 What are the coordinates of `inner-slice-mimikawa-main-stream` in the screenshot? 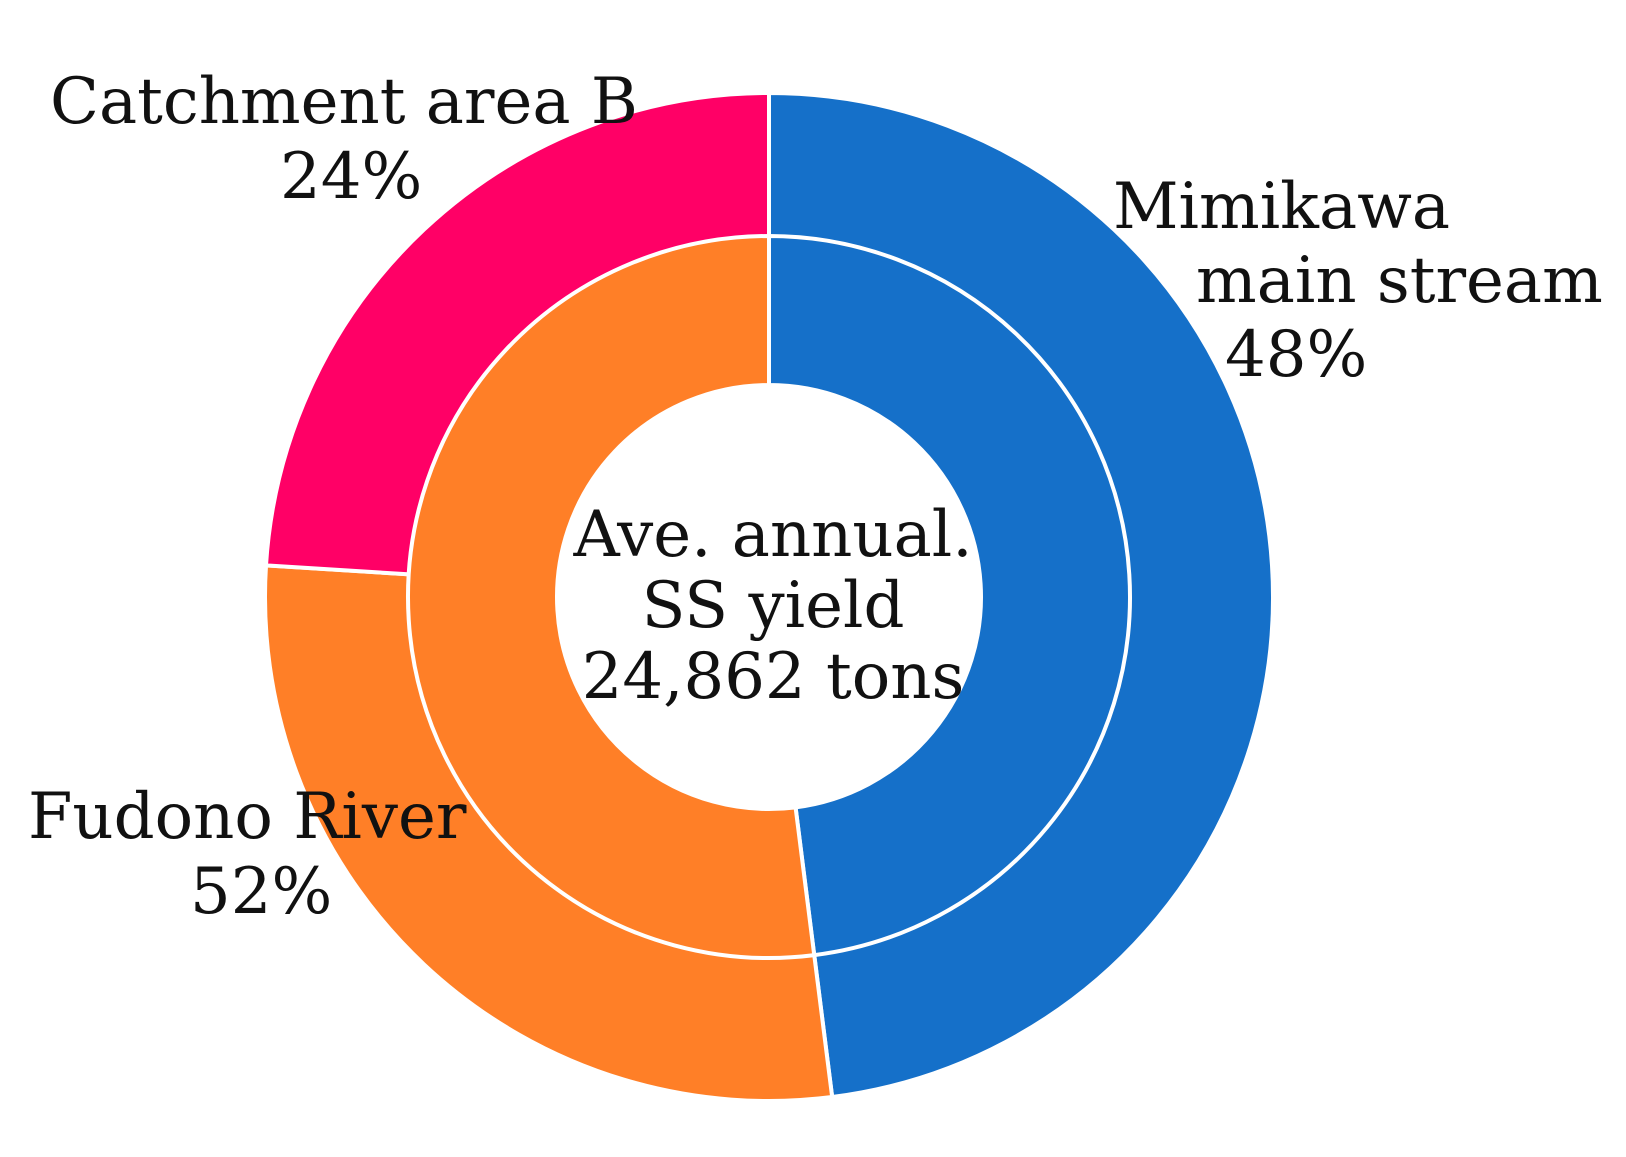 It's located at (949, 596).